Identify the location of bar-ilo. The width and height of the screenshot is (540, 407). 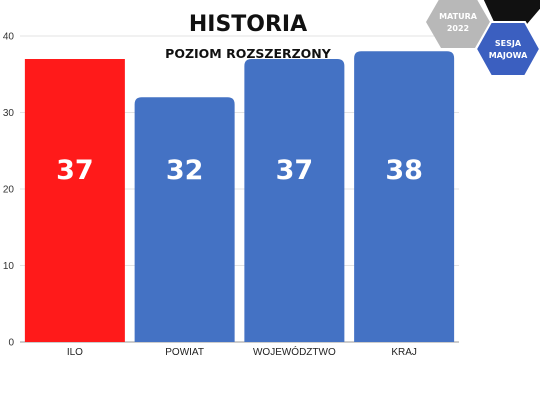
(74, 200).